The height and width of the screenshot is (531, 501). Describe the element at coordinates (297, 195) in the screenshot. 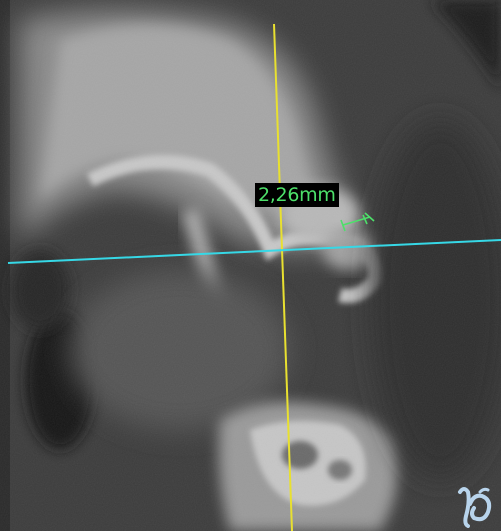

I see `measurement-label: 2,26mm` at that location.